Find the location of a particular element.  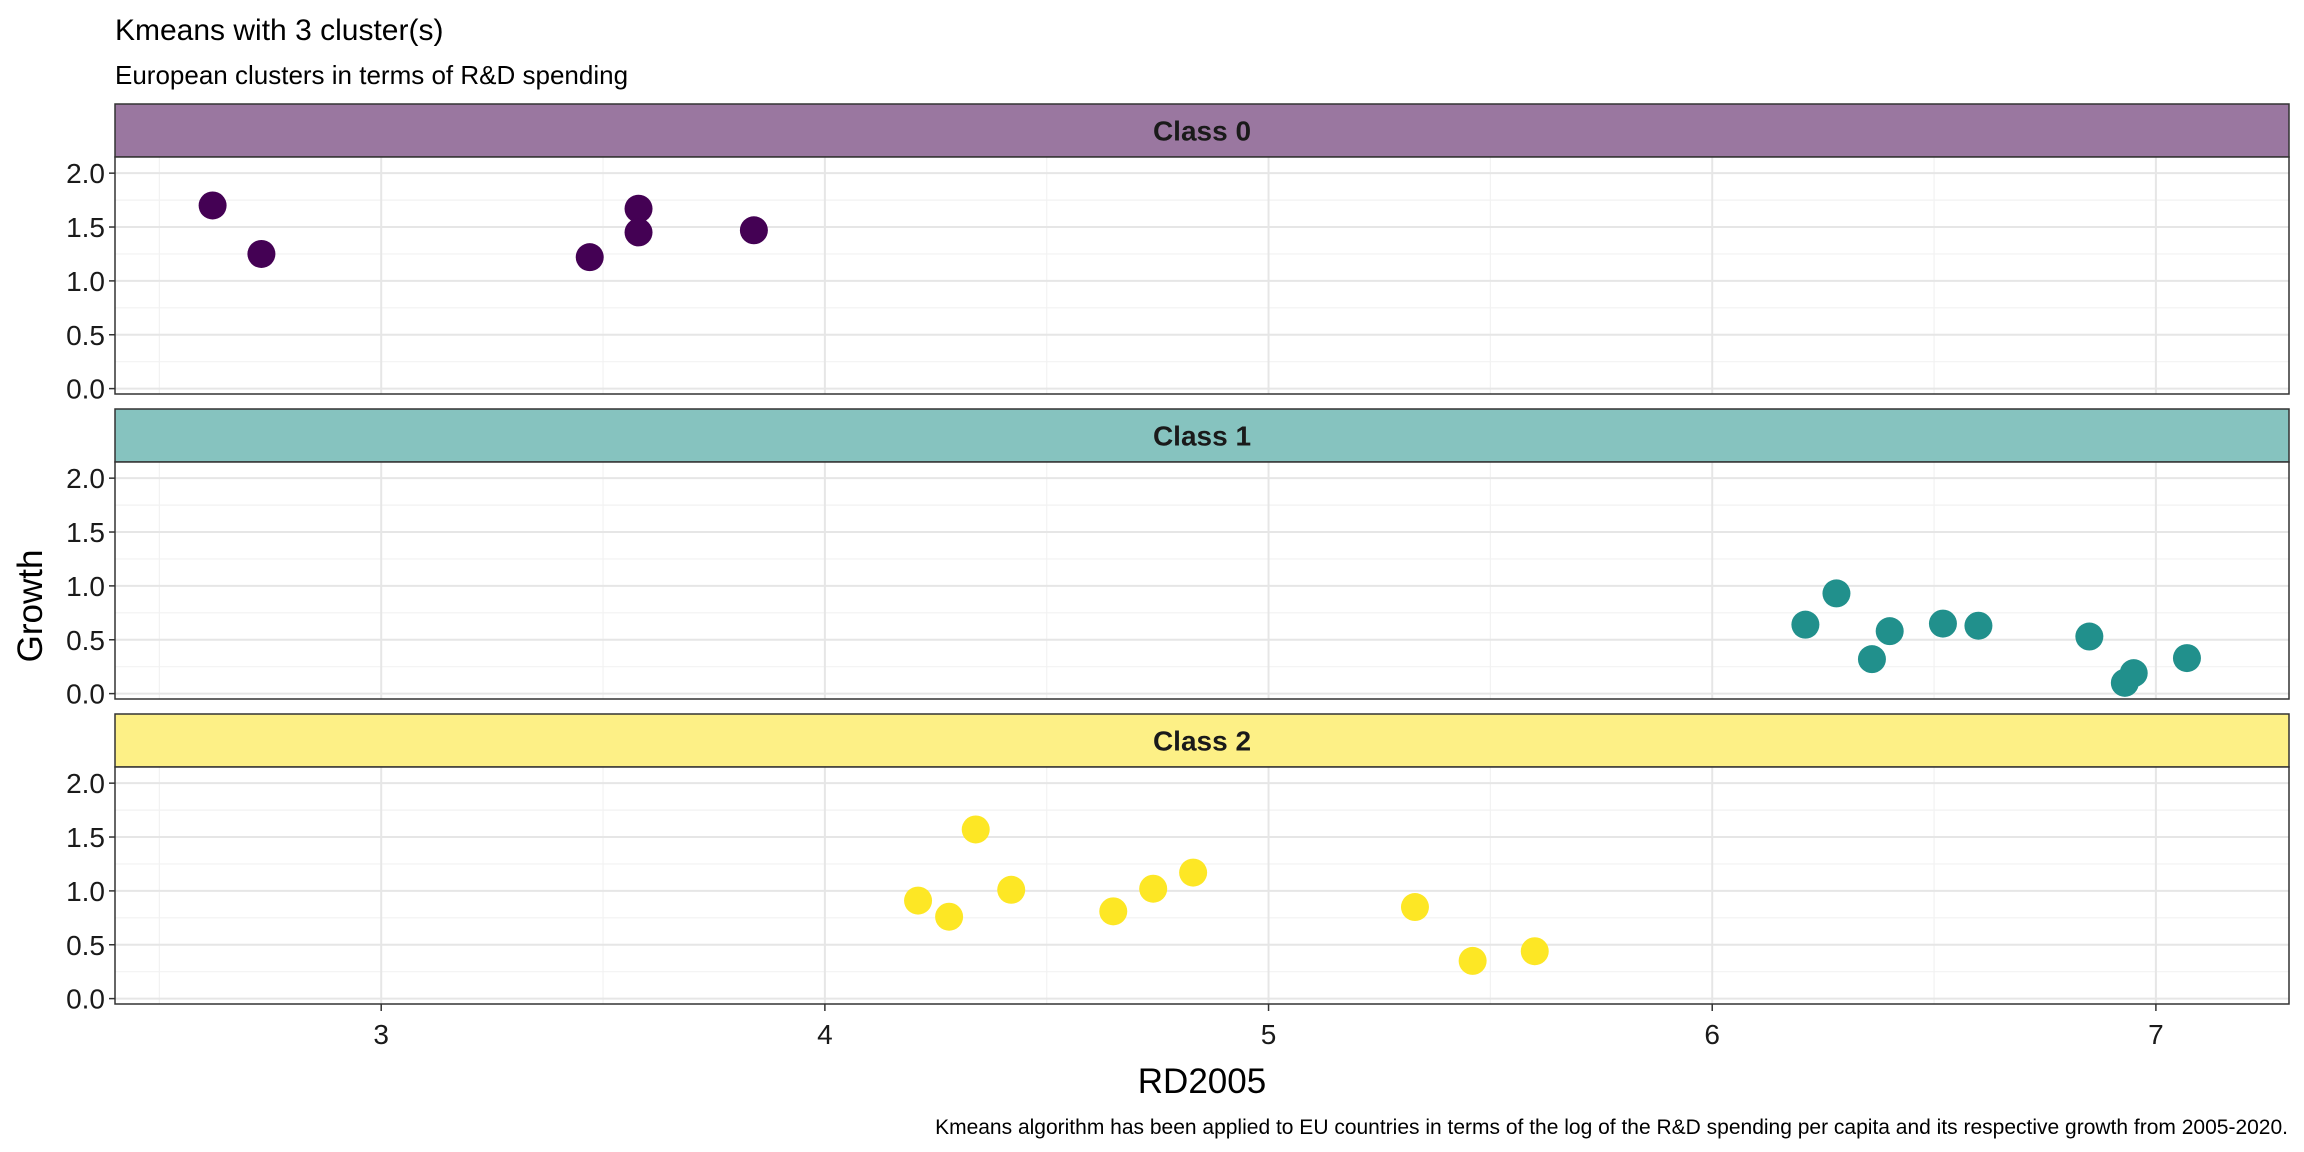

facet-strip-label: Class 0 is located at coordinates (1202, 131).